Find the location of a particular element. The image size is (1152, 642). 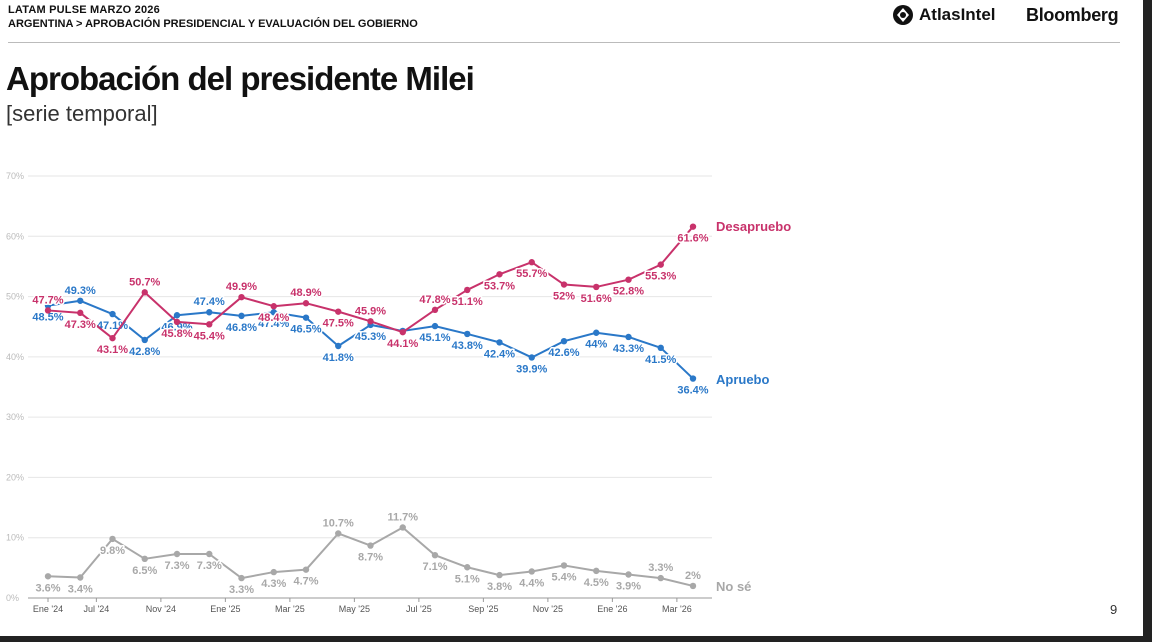

y-tick-label: 70% is located at coordinates (15, 176).